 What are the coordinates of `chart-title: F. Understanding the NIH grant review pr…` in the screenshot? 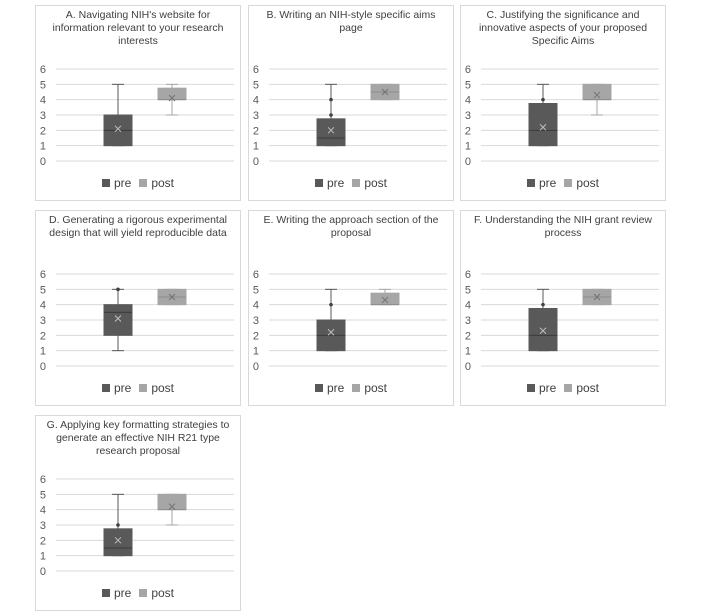 It's located at (562, 226).